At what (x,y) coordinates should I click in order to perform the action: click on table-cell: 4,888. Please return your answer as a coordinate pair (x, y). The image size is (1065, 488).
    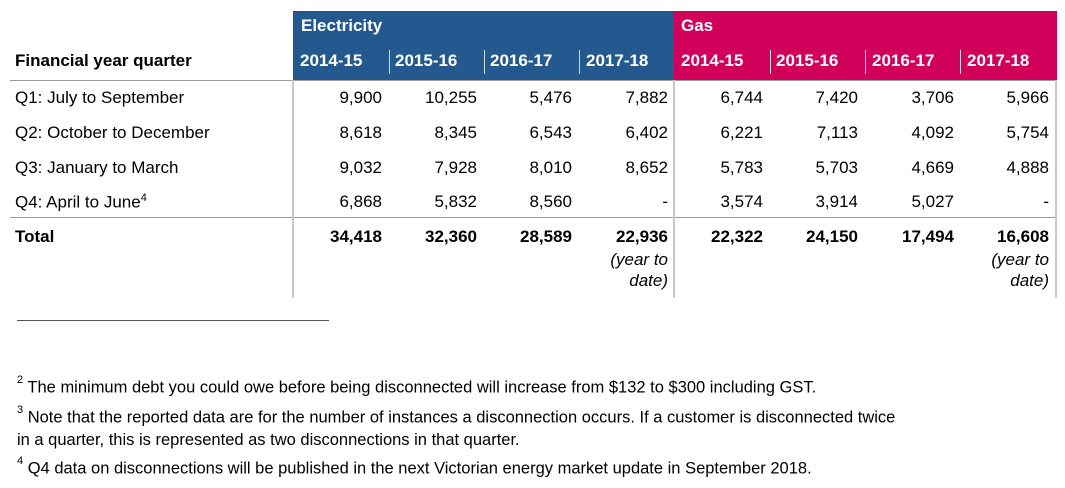
    Looking at the image, I should click on (1027, 167).